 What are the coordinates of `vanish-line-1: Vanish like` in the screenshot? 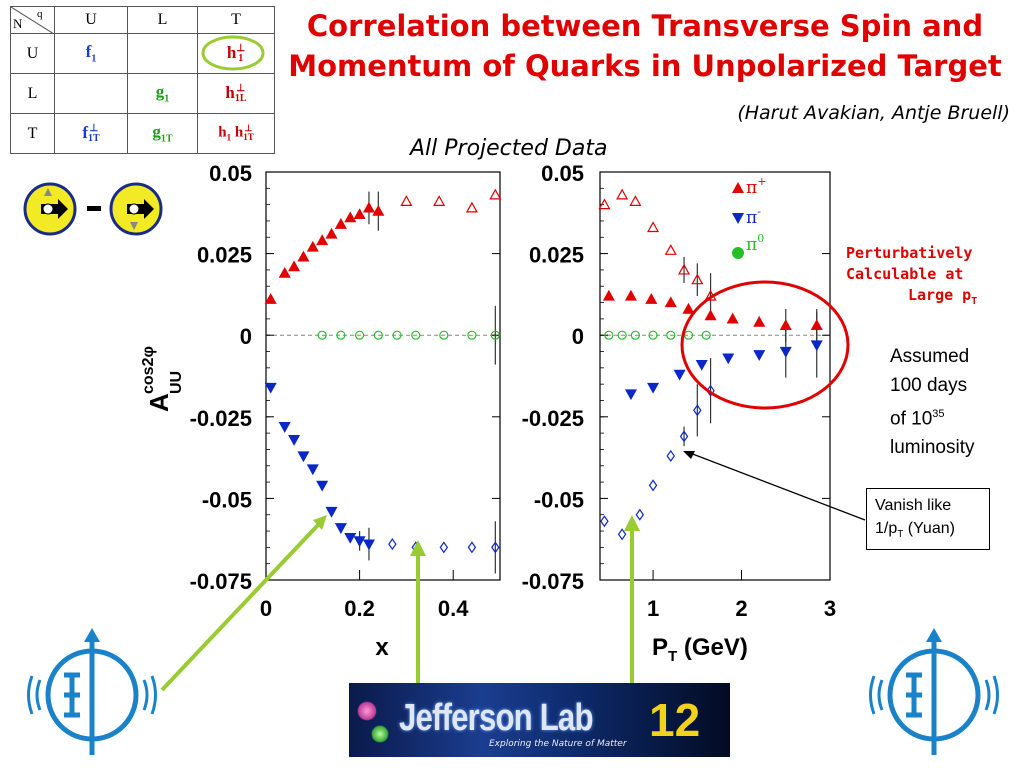 It's located at (913, 505).